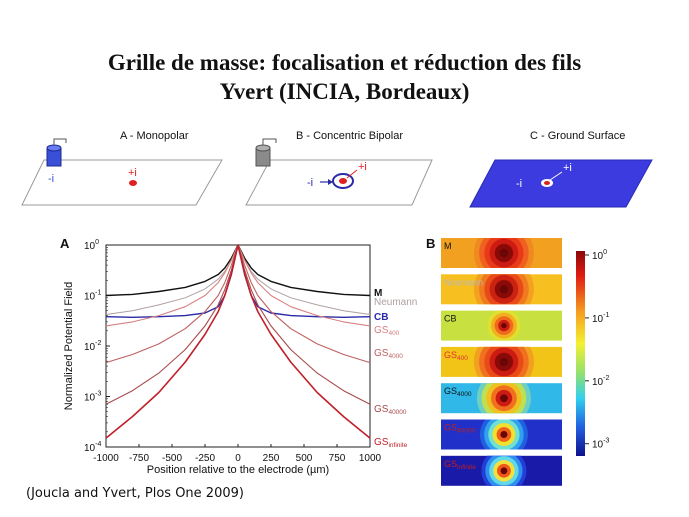 This screenshot has width=689, height=517. I want to click on series-label: CB, so click(381, 317).